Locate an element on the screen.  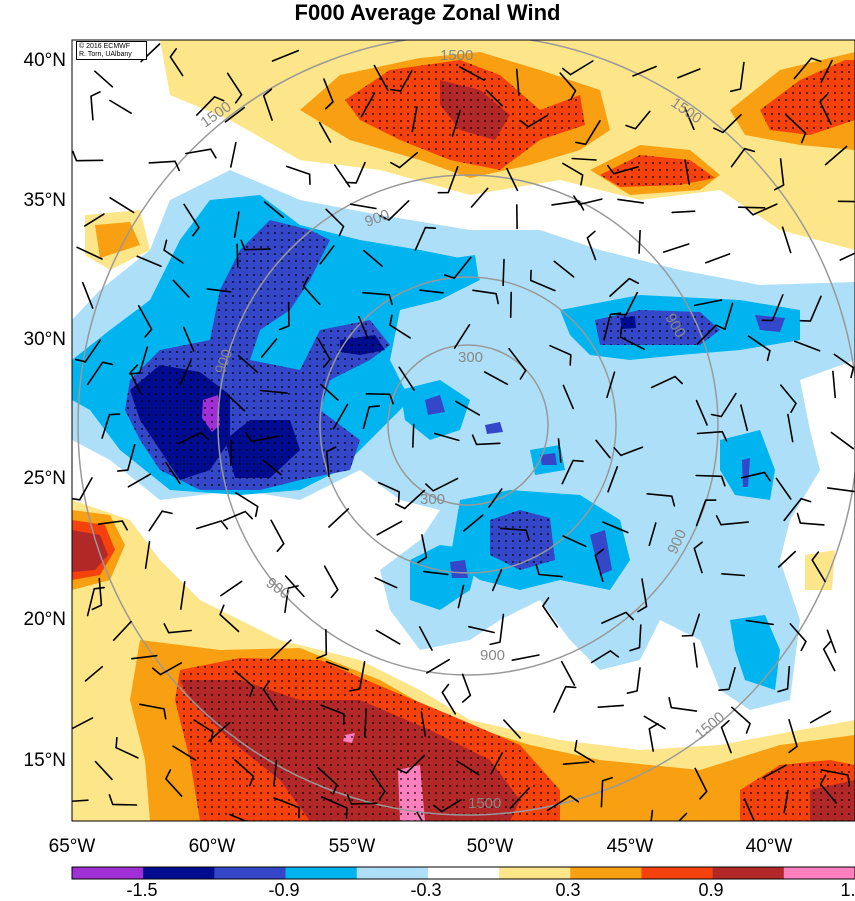
colorbar-label: -0.9 is located at coordinates (284, 890).